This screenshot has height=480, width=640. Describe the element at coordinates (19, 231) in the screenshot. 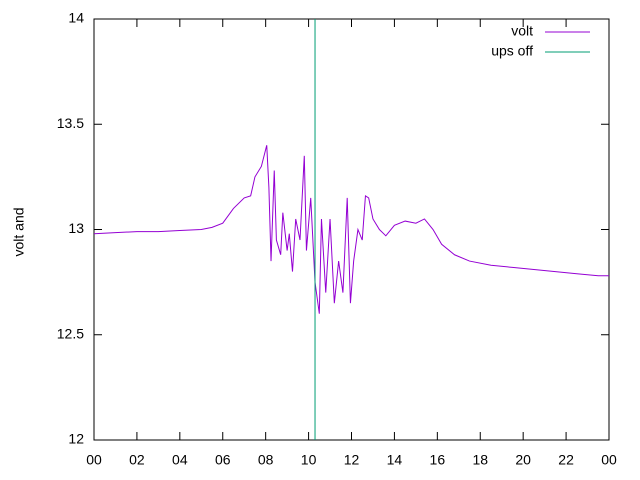

I see `y-axis-label: volt and` at that location.